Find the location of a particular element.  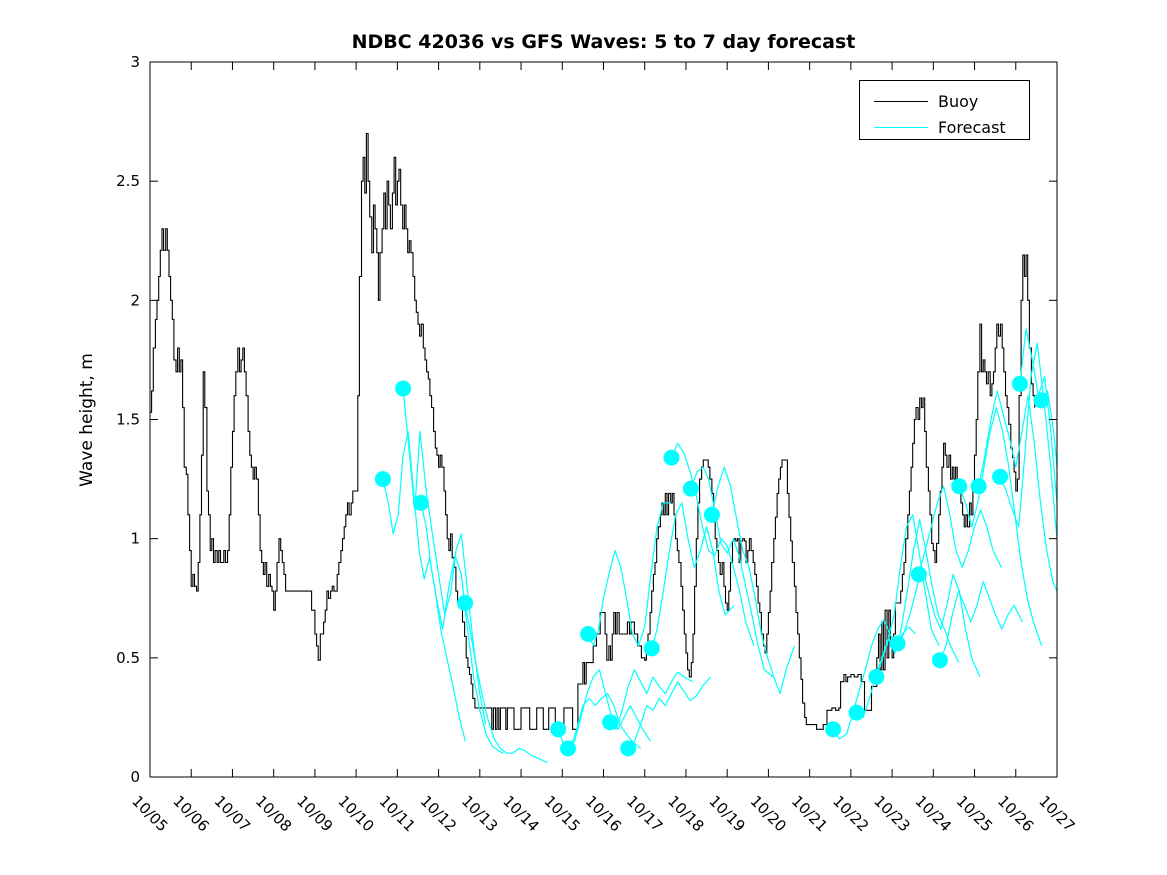

x-tick-label: 10/14 is located at coordinates (520, 813).